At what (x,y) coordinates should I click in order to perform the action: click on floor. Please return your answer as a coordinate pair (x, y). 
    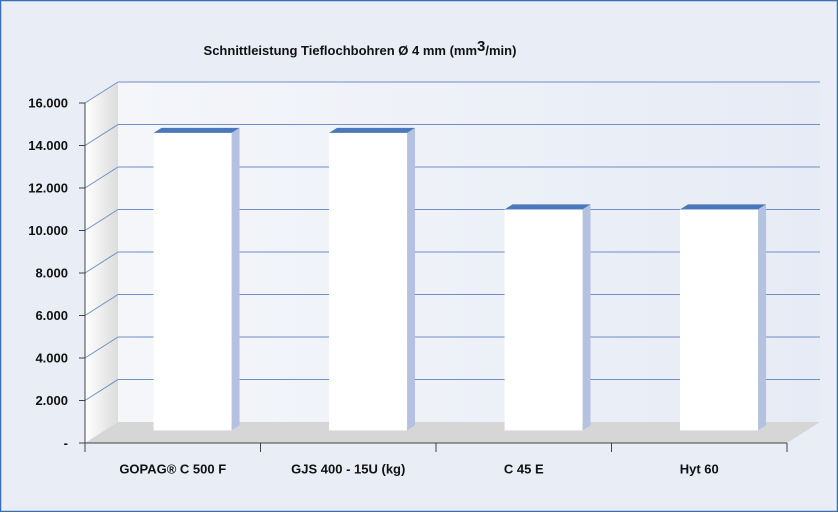
    Looking at the image, I should click on (452, 432).